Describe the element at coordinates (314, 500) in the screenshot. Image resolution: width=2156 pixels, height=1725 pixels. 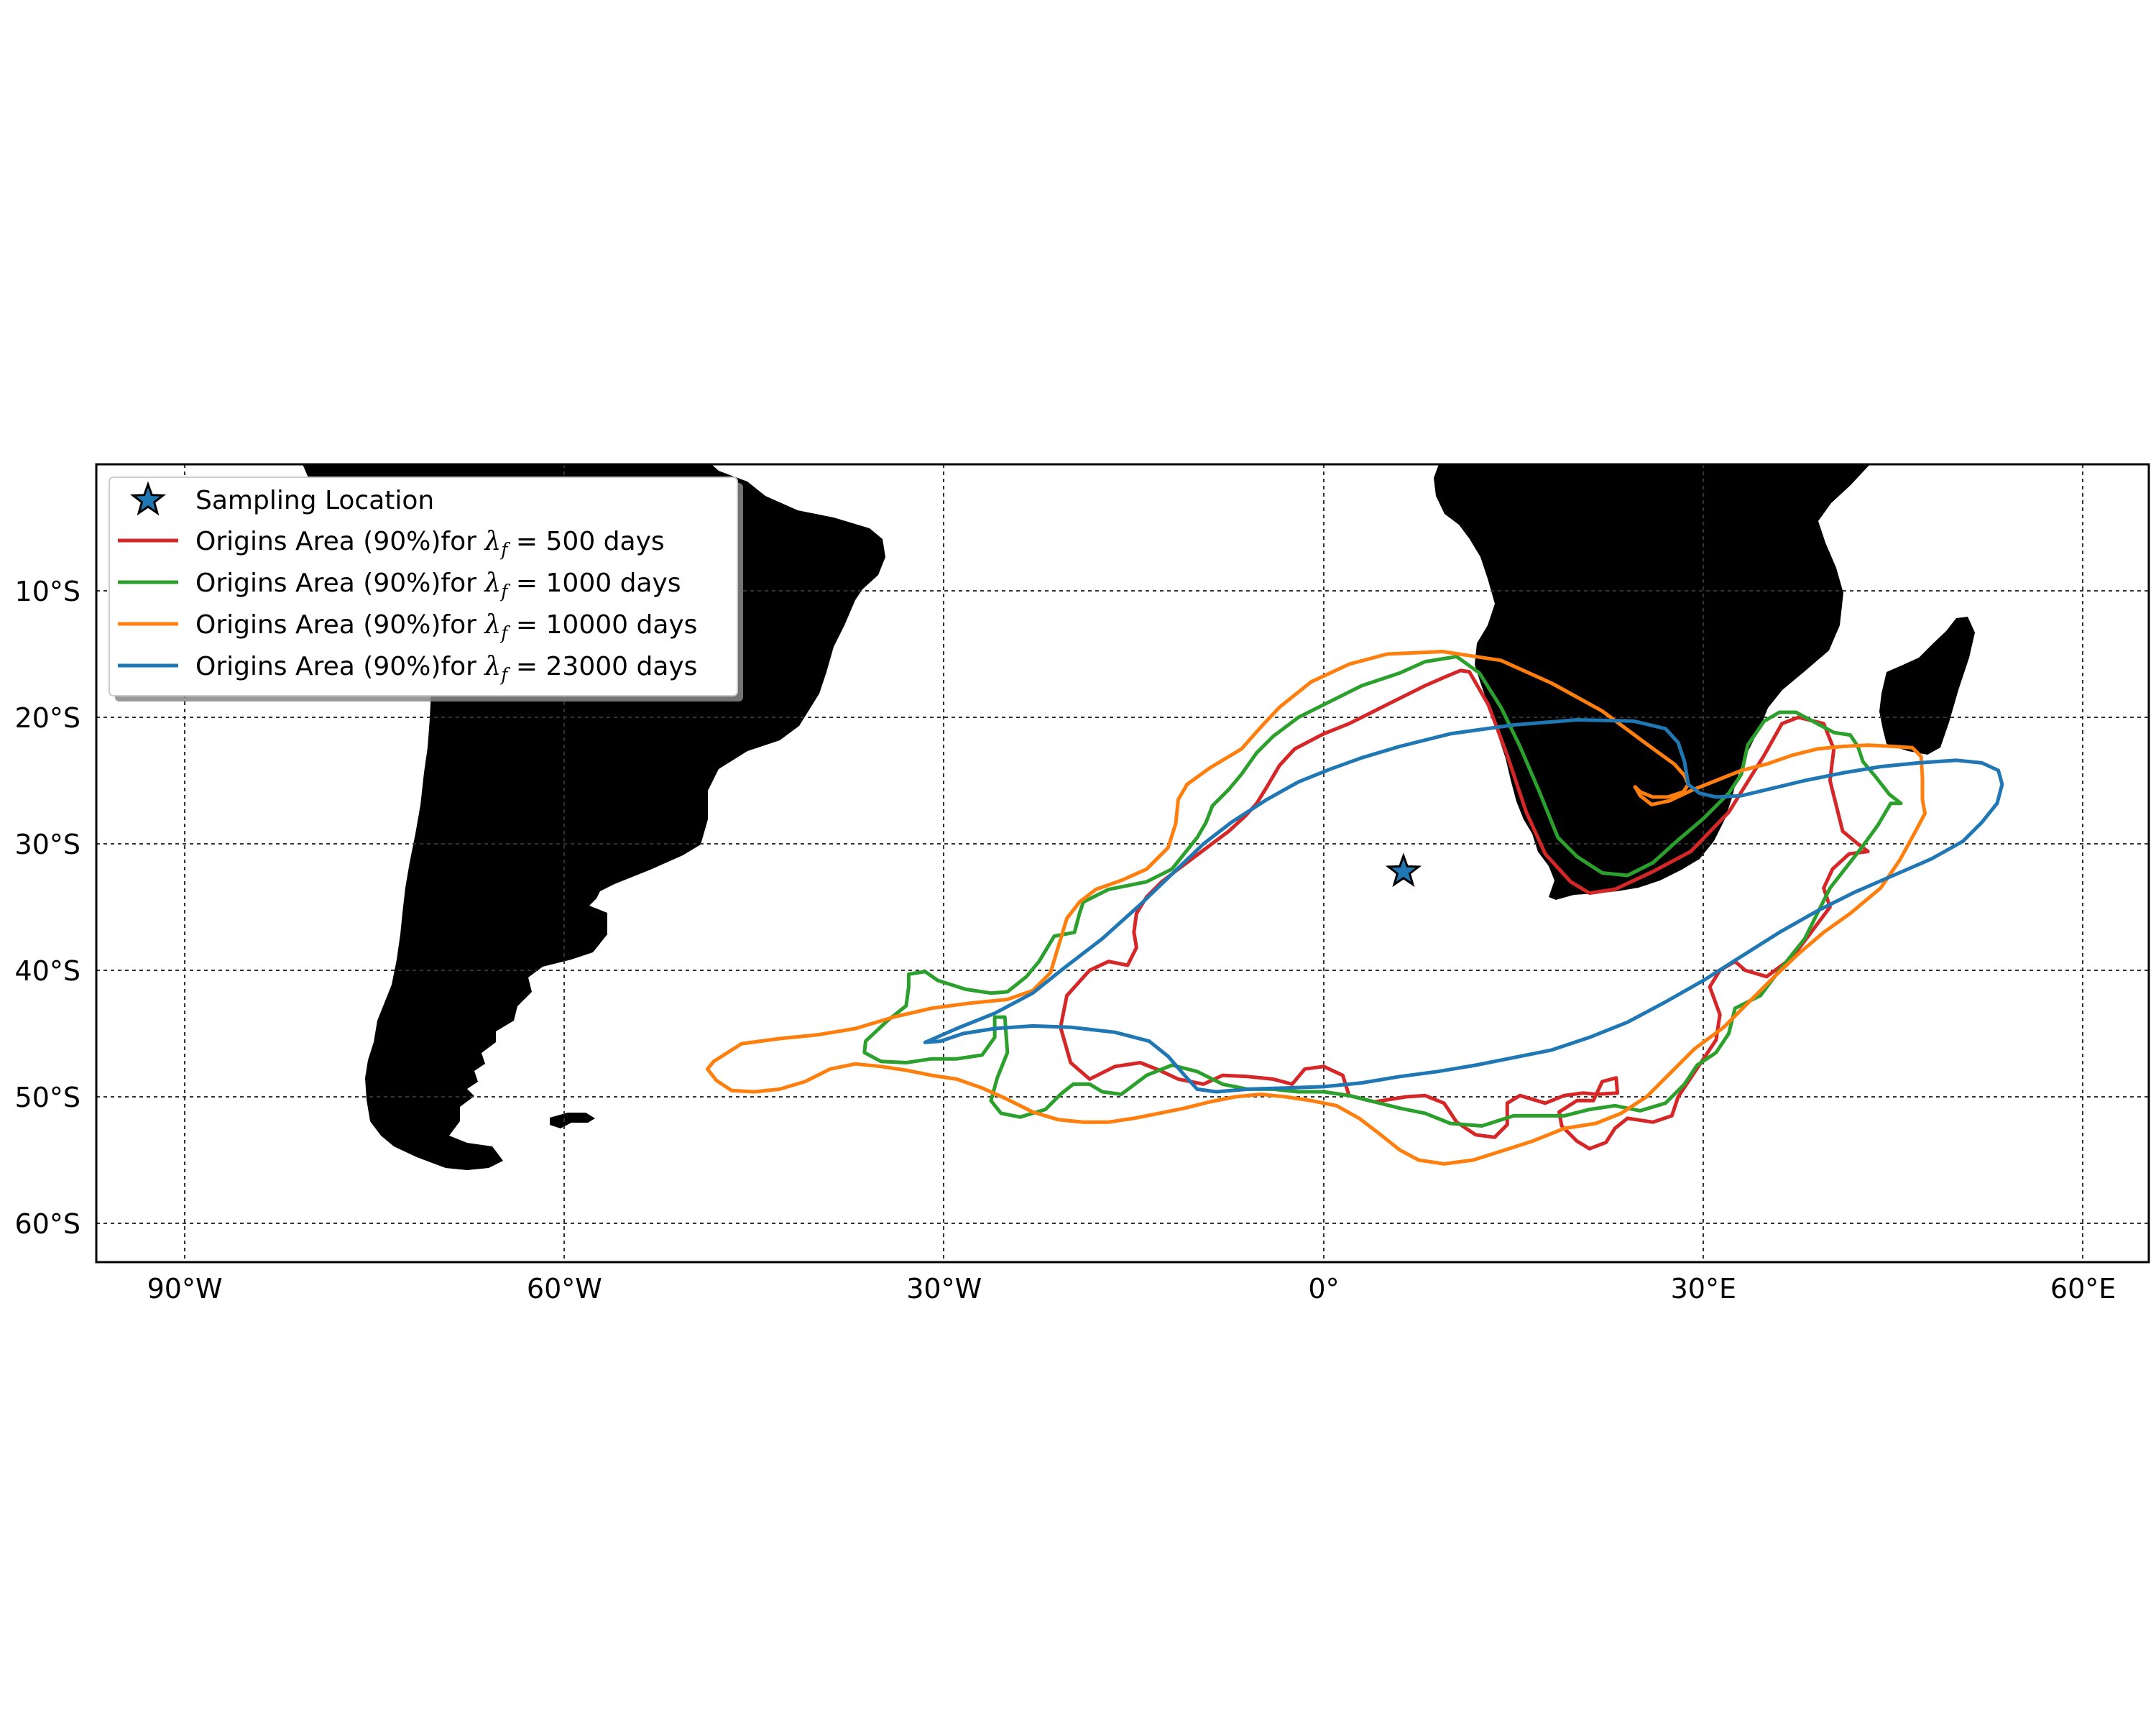
I see `legend-label-sampling-location: Sampling Location` at that location.